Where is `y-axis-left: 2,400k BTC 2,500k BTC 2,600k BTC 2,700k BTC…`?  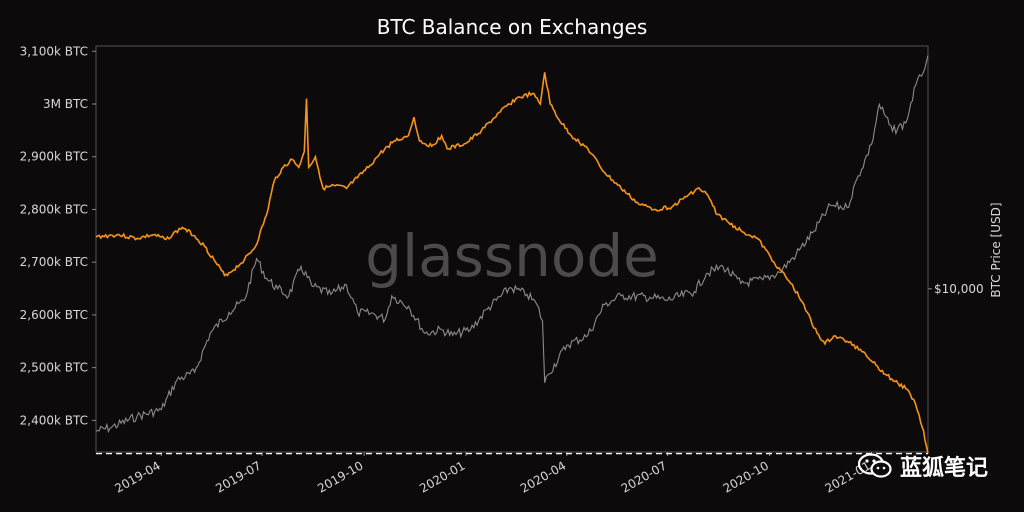 y-axis-left: 2,400k BTC 2,500k BTC 2,600k BTC 2,700k BTC… is located at coordinates (58, 235).